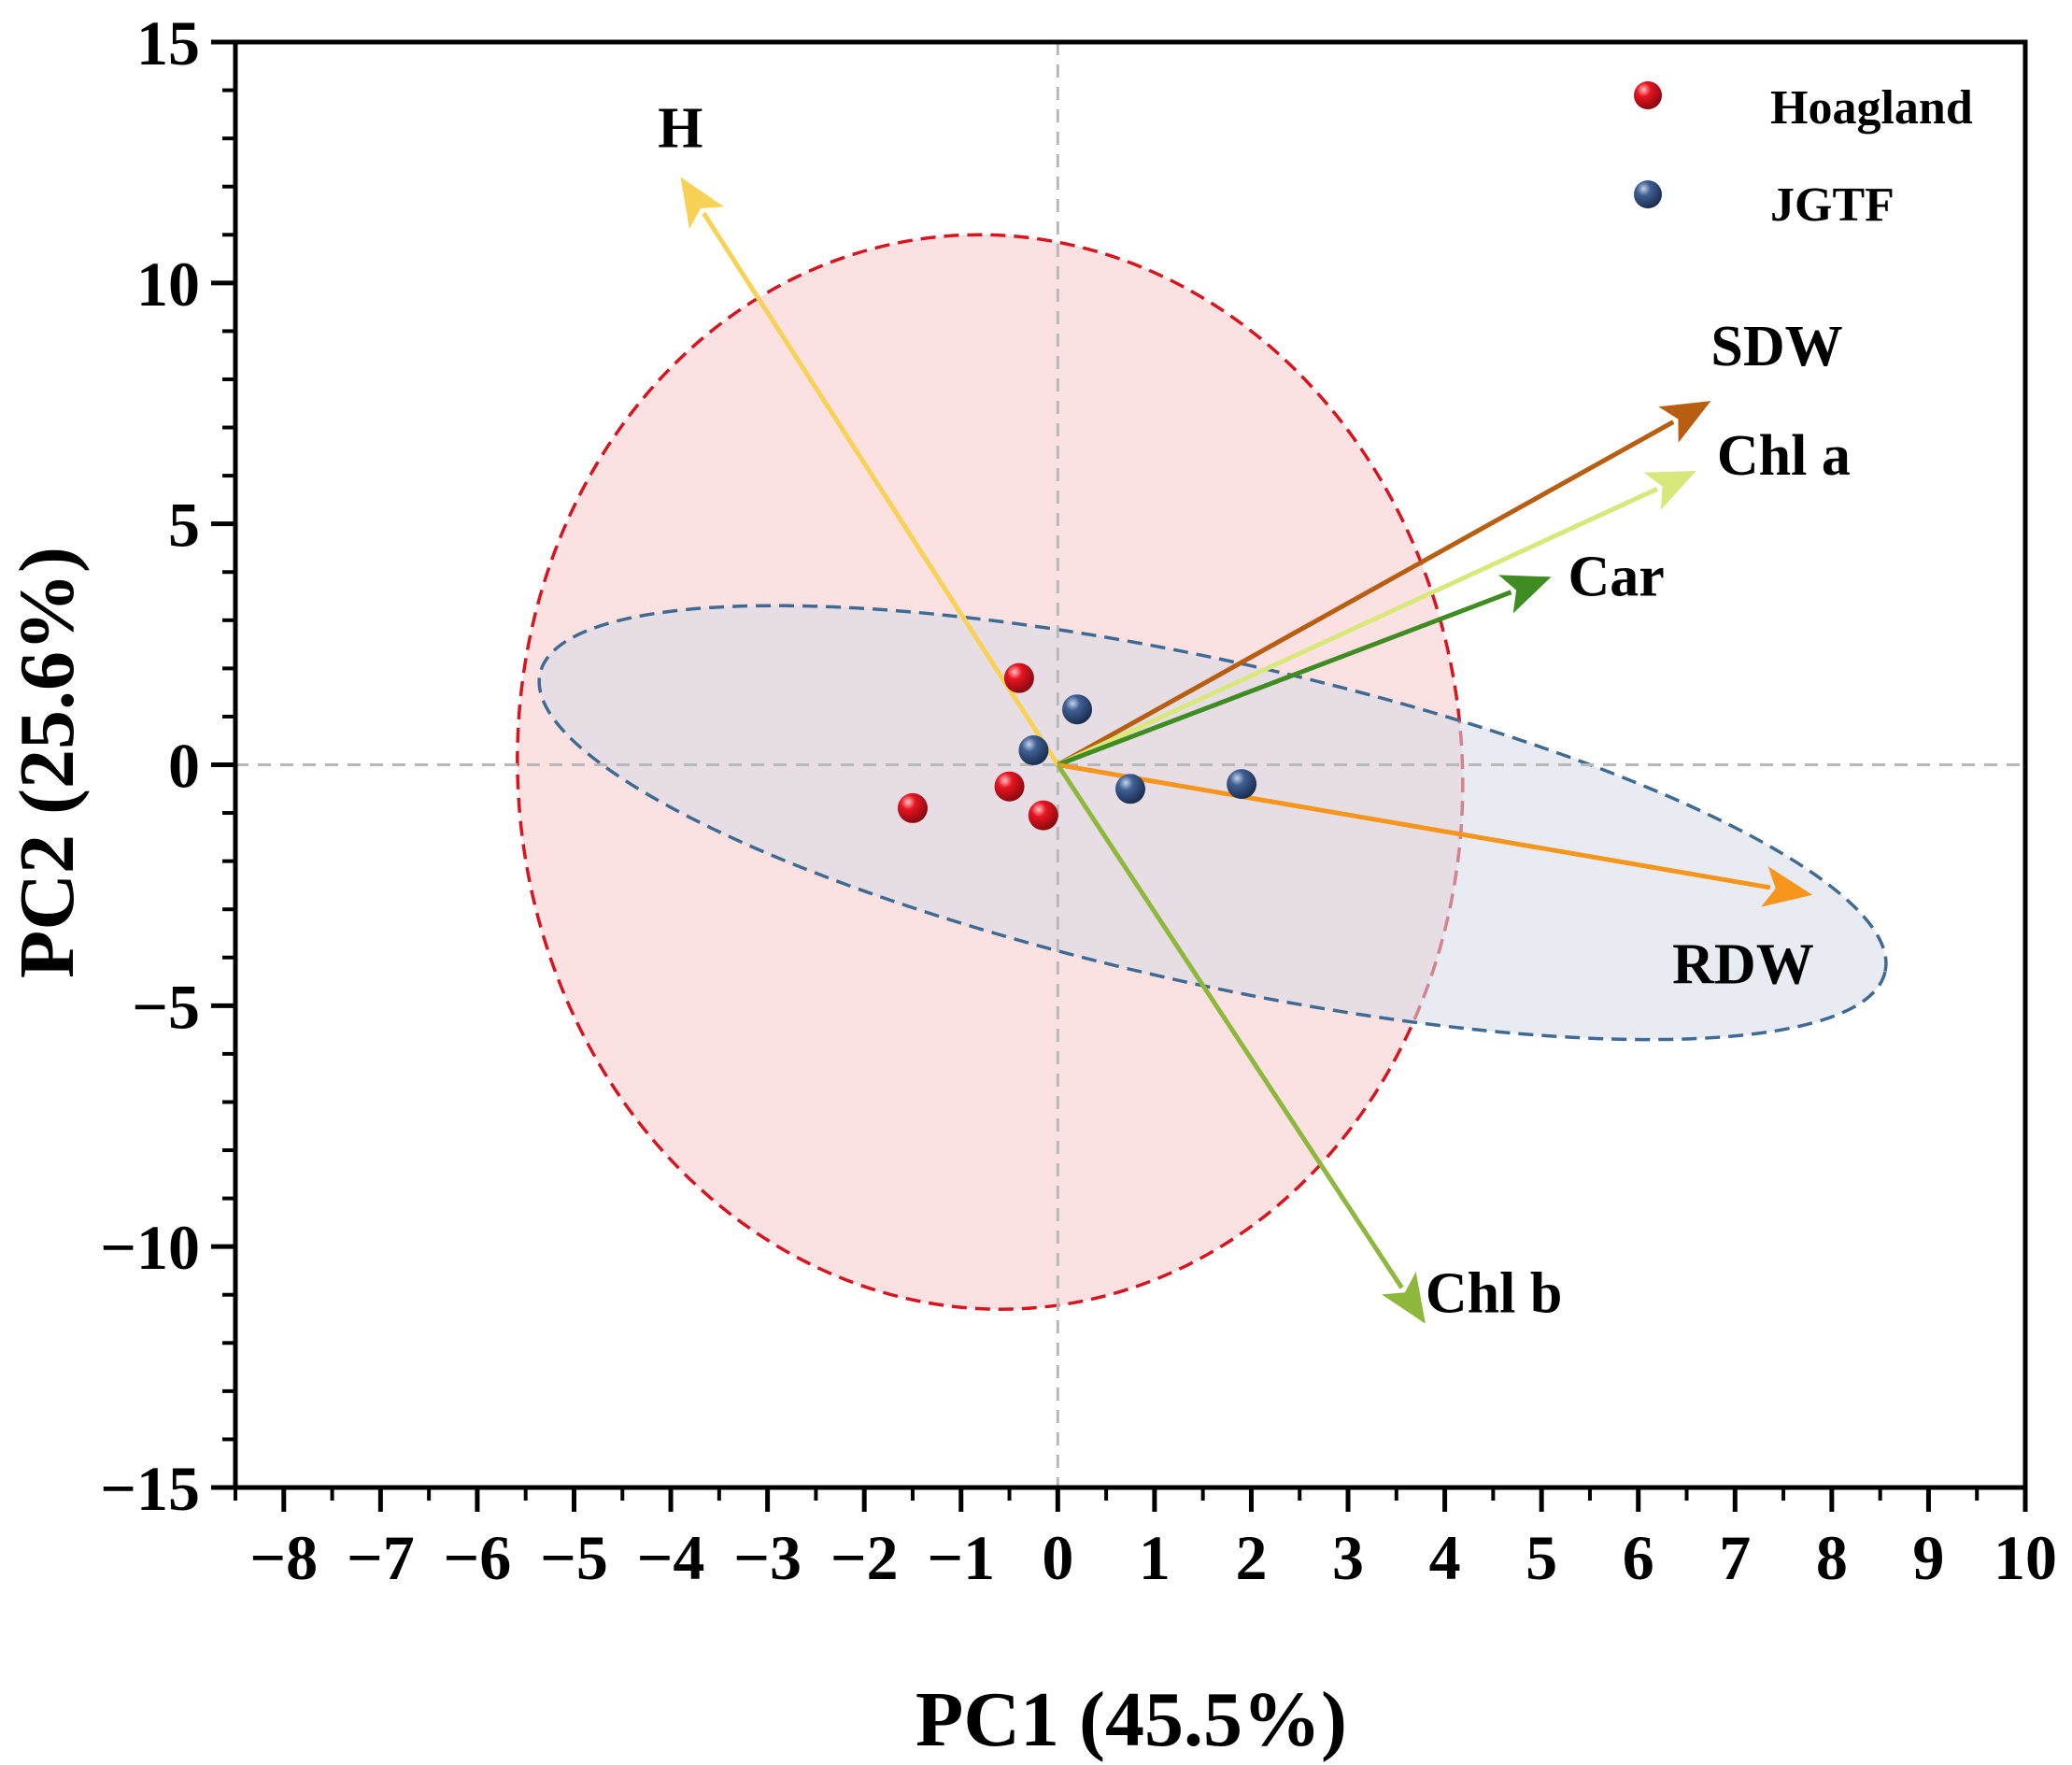  What do you see at coordinates (1284, 678) in the screenshot?
I see `vector-shaft-car` at bounding box center [1284, 678].